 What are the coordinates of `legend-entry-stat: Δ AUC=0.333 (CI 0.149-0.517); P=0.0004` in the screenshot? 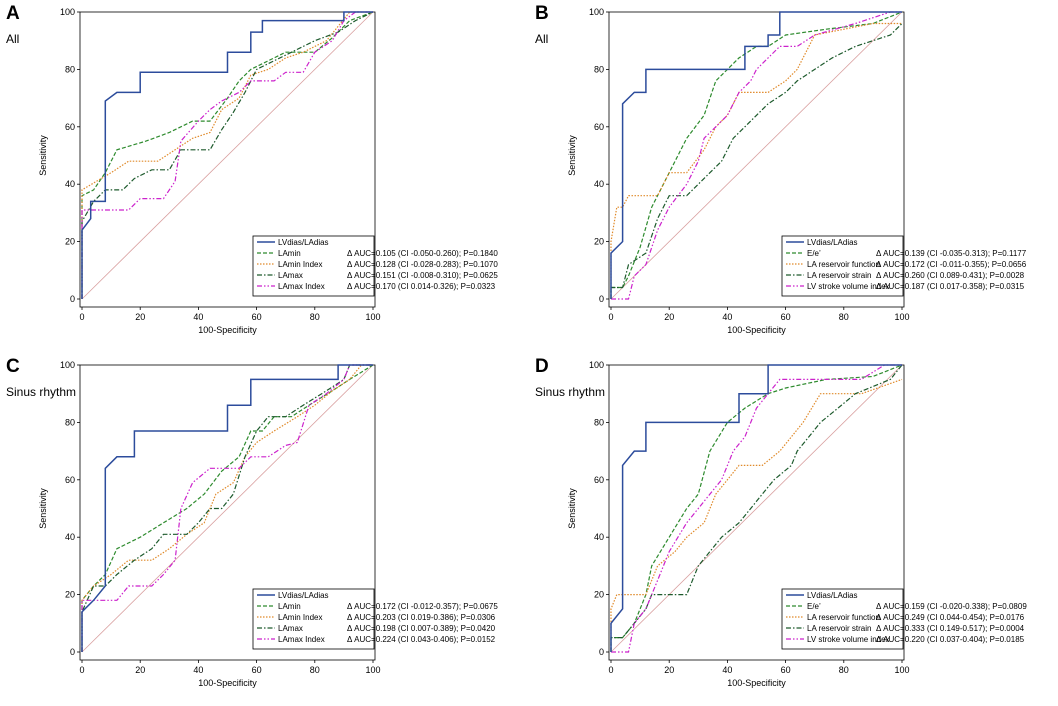 It's located at (950, 628).